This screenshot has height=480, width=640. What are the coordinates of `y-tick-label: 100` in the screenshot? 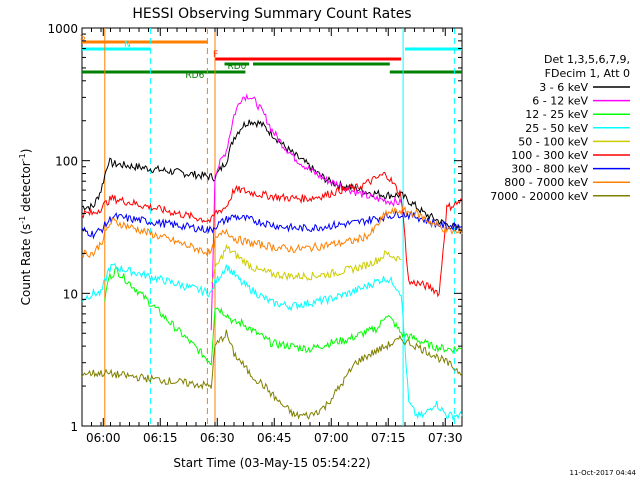 It's located at (66, 162).